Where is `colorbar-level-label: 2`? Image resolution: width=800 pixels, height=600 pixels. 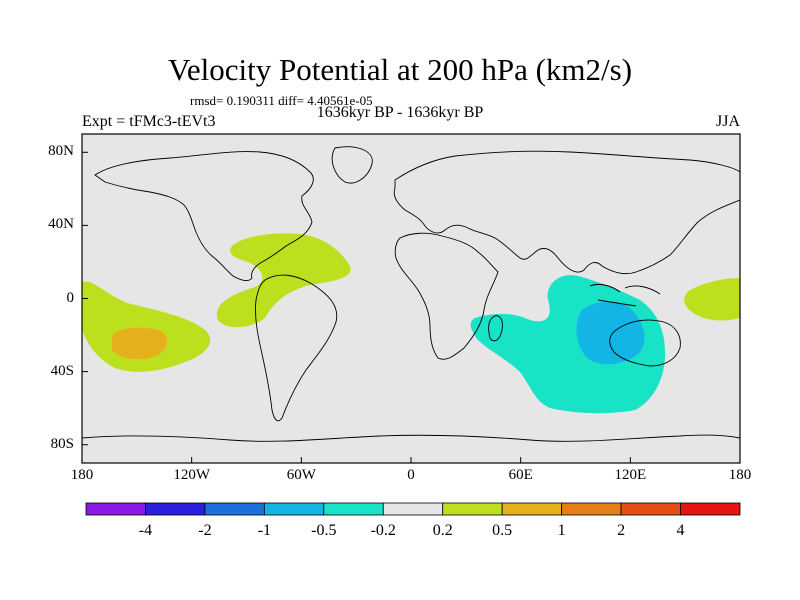
colorbar-level-label: 2 is located at coordinates (621, 530).